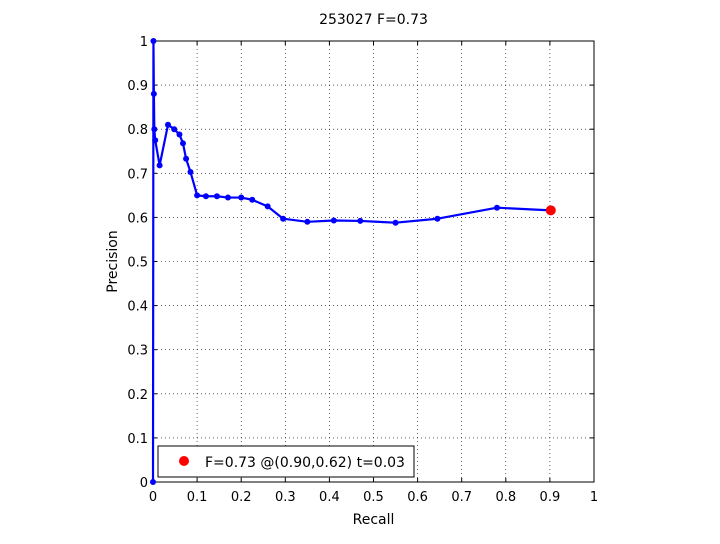 This screenshot has width=720, height=544. Describe the element at coordinates (137, 174) in the screenshot. I see `y-tick-label: 0.7` at that location.